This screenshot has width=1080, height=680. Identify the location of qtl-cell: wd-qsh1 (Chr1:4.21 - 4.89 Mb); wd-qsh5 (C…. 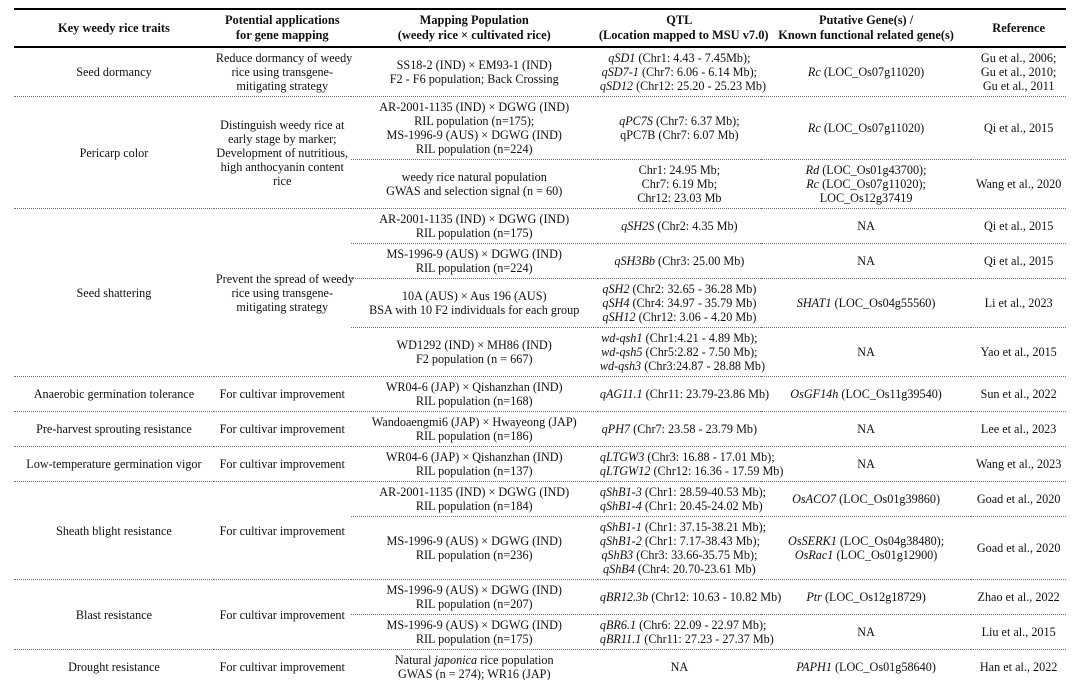
(681, 352).